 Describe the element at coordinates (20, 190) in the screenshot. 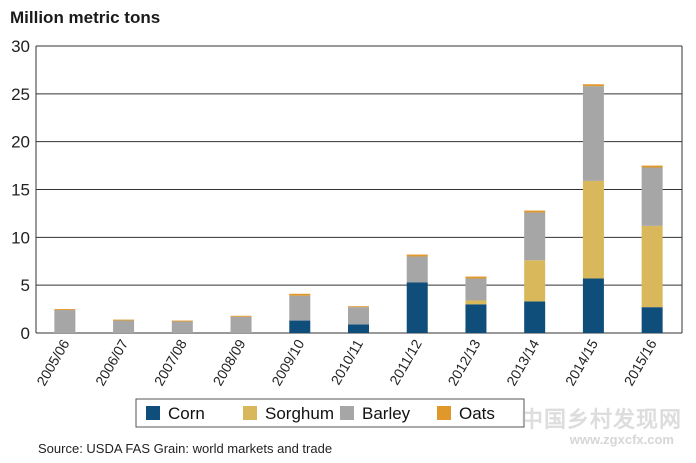

I see `y-tick-label: 15` at that location.